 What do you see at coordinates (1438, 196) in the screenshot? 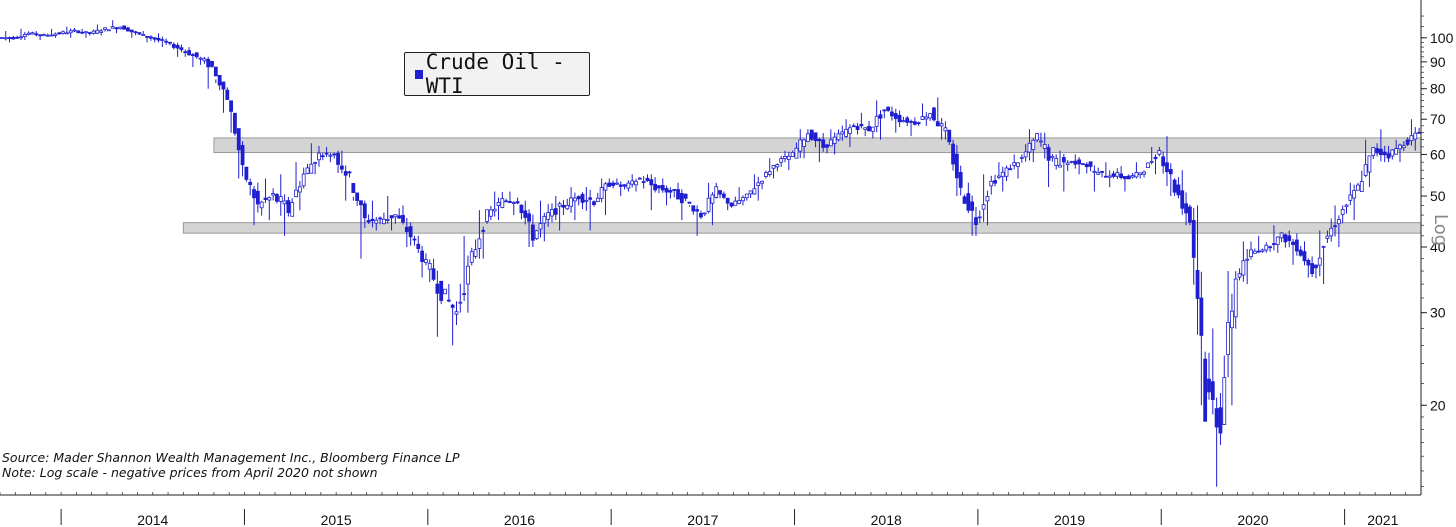
I see `y-tick-label: 50` at bounding box center [1438, 196].